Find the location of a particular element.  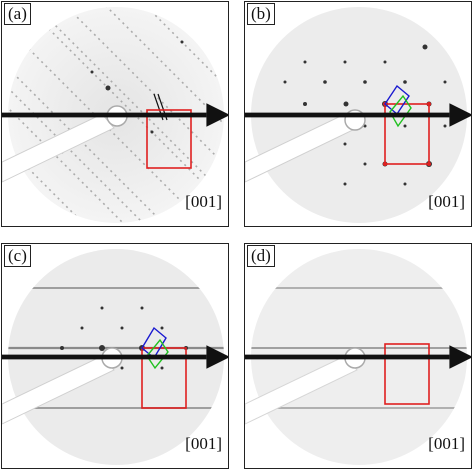

panel-label: (a) is located at coordinates (17, 14).